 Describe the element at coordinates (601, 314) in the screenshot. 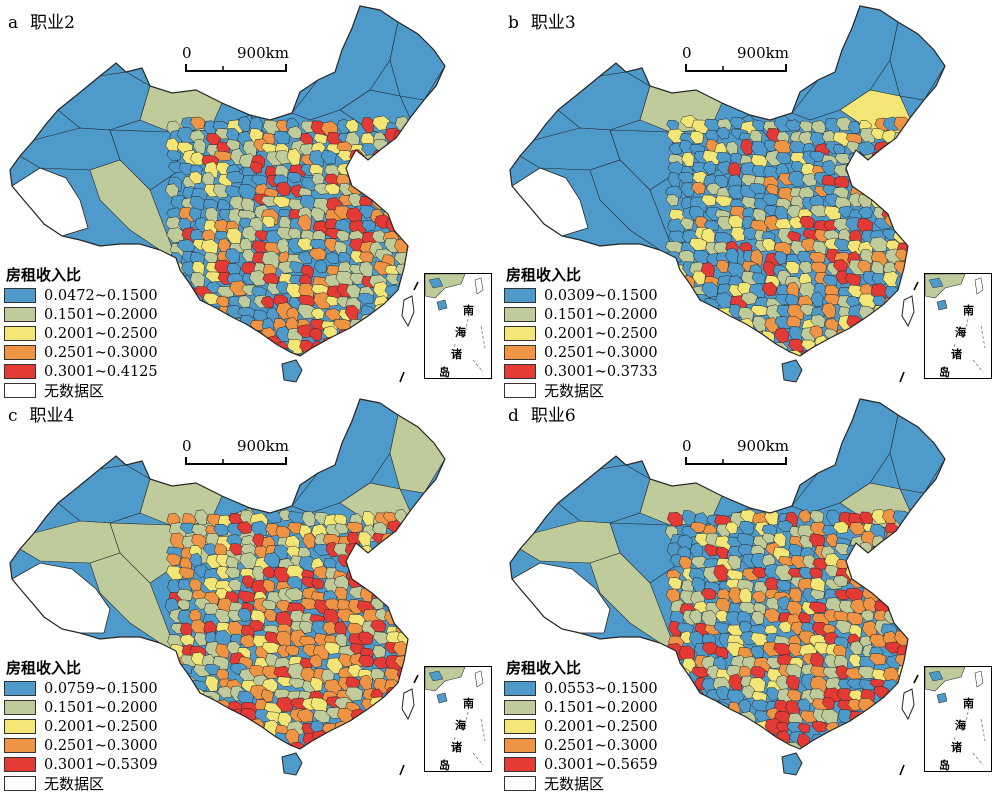

I see `legend-range-label: 0.1501~0.2000` at that location.